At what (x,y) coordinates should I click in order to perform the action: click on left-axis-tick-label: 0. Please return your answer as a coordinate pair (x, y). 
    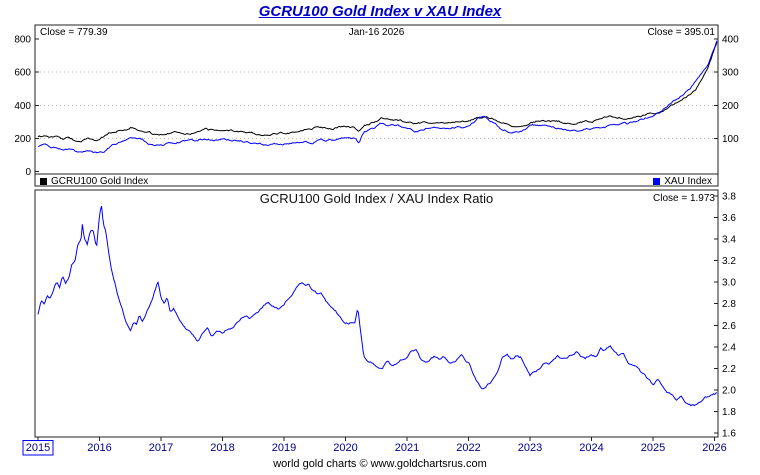
    Looking at the image, I should click on (28, 172).